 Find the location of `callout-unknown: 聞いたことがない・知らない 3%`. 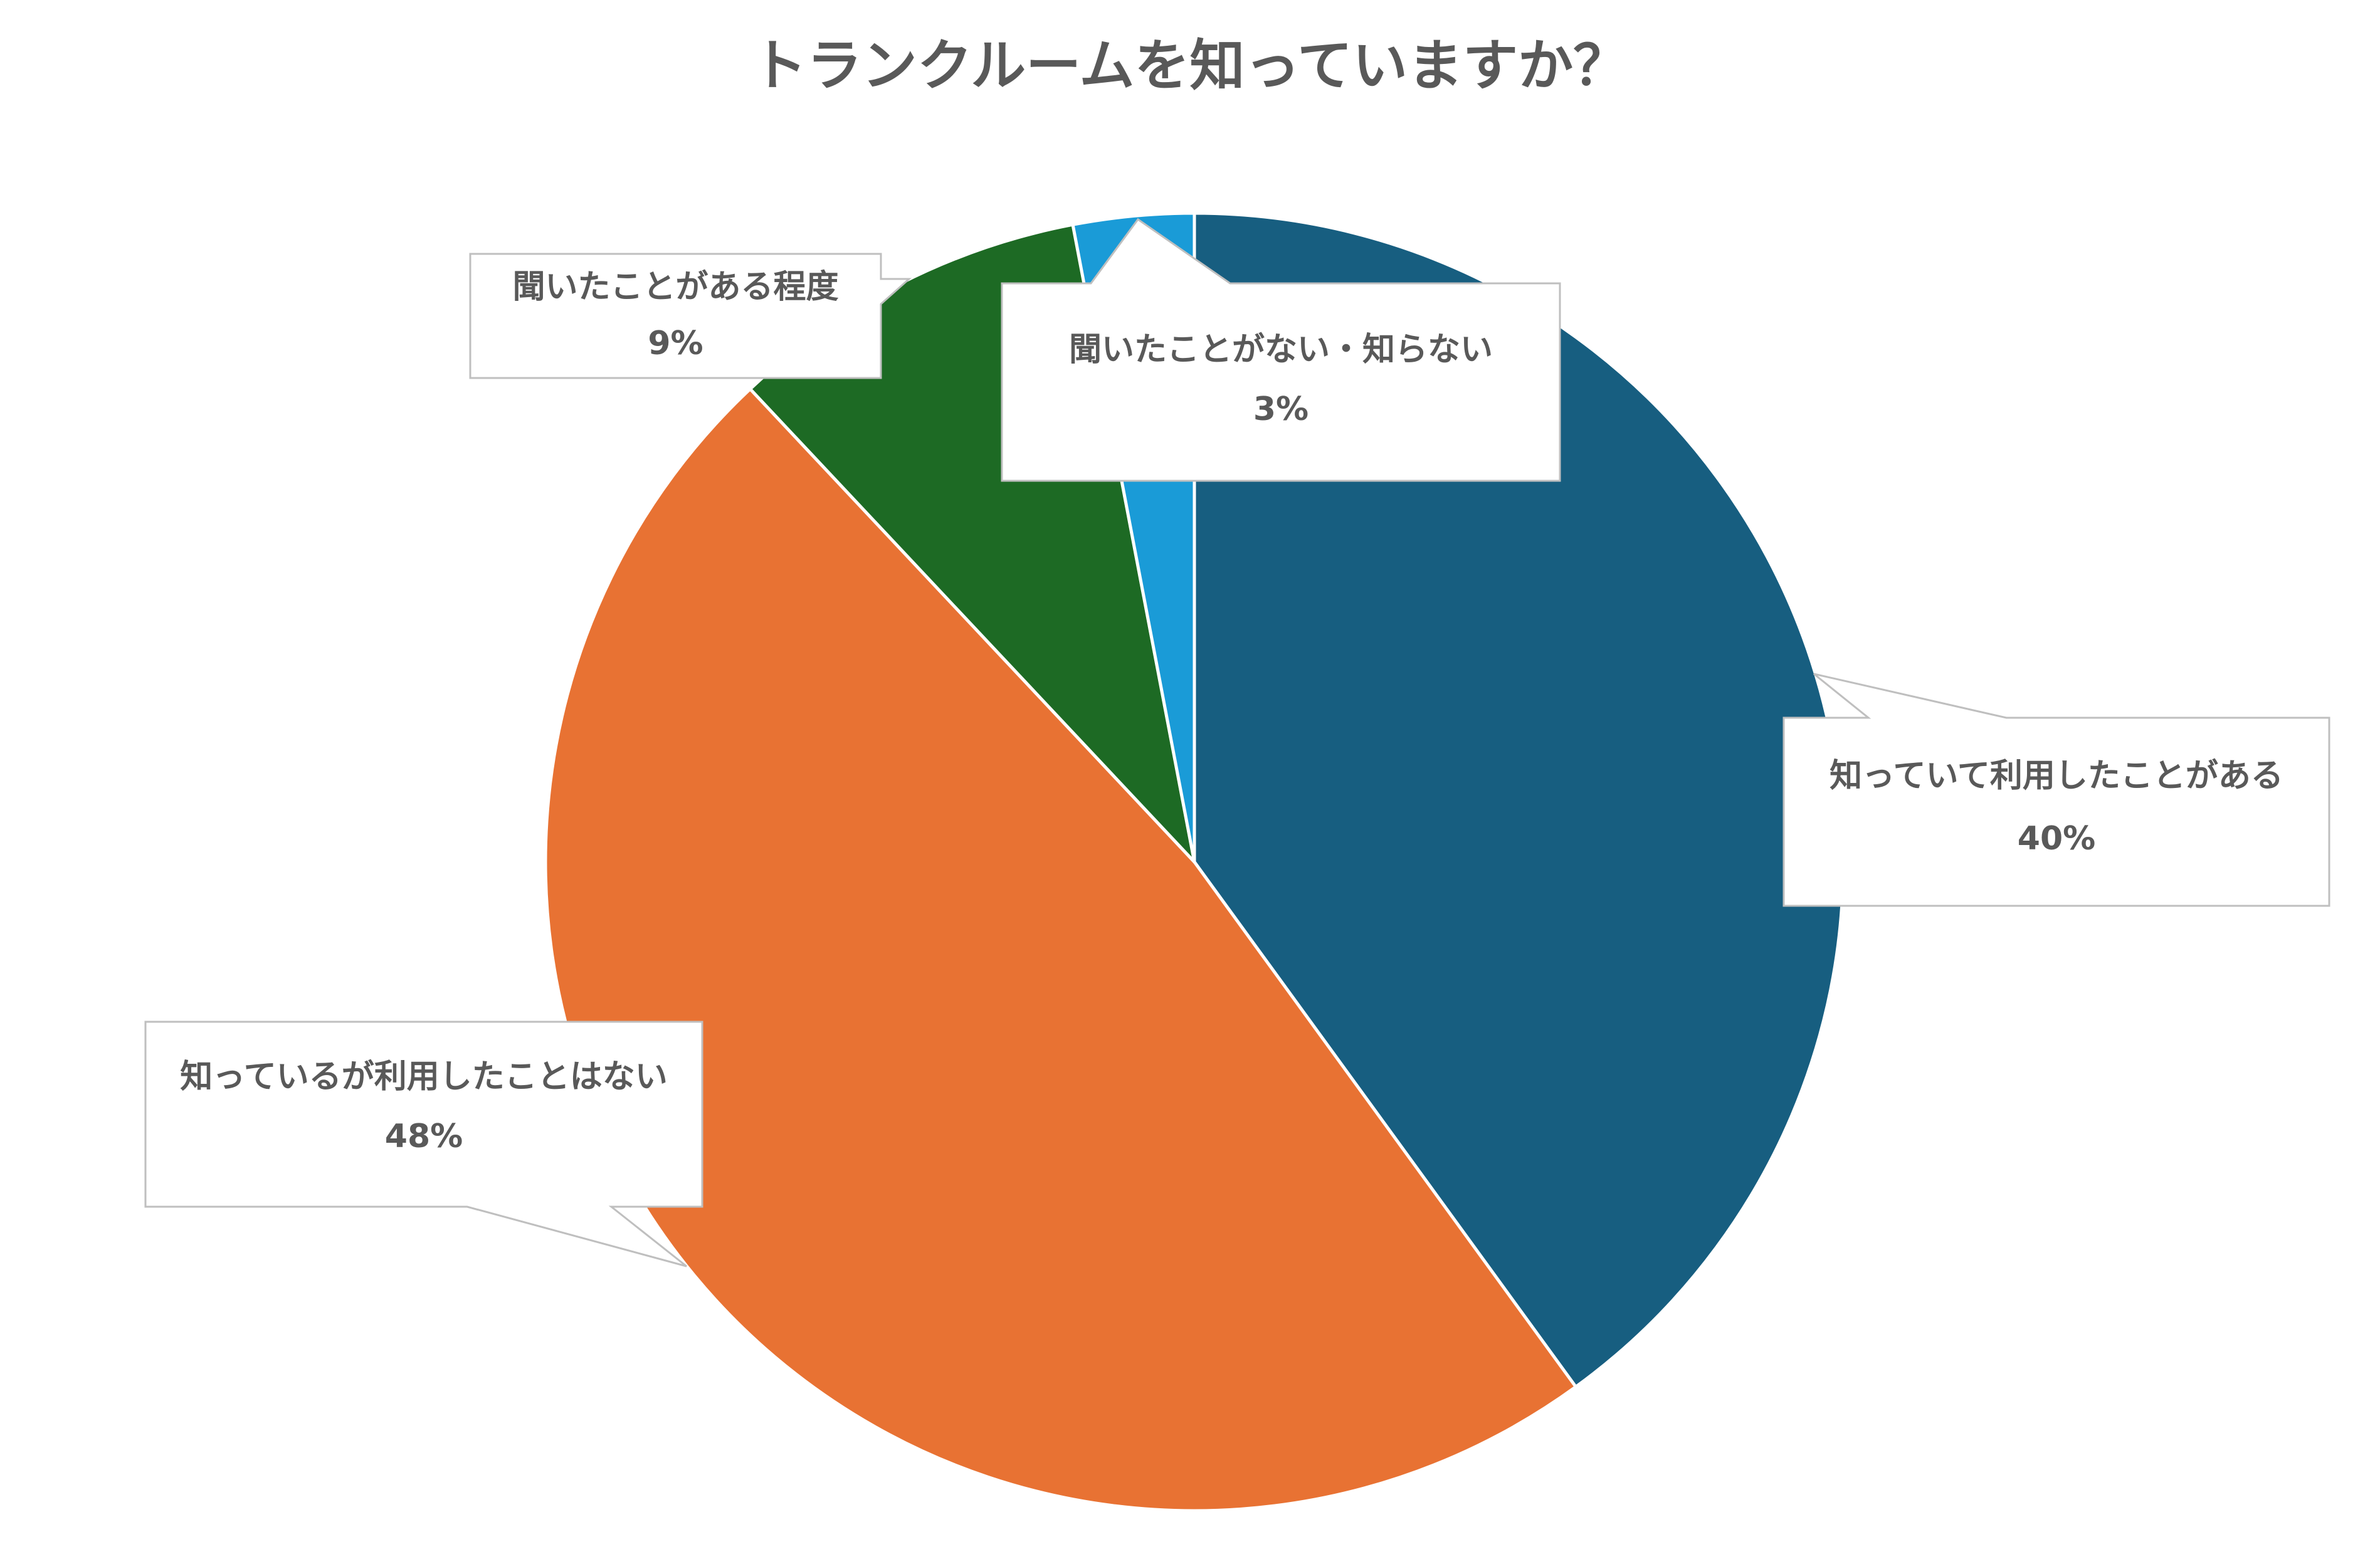

callout-unknown: 聞いたことがない・知らない 3% is located at coordinates (1281, 350).